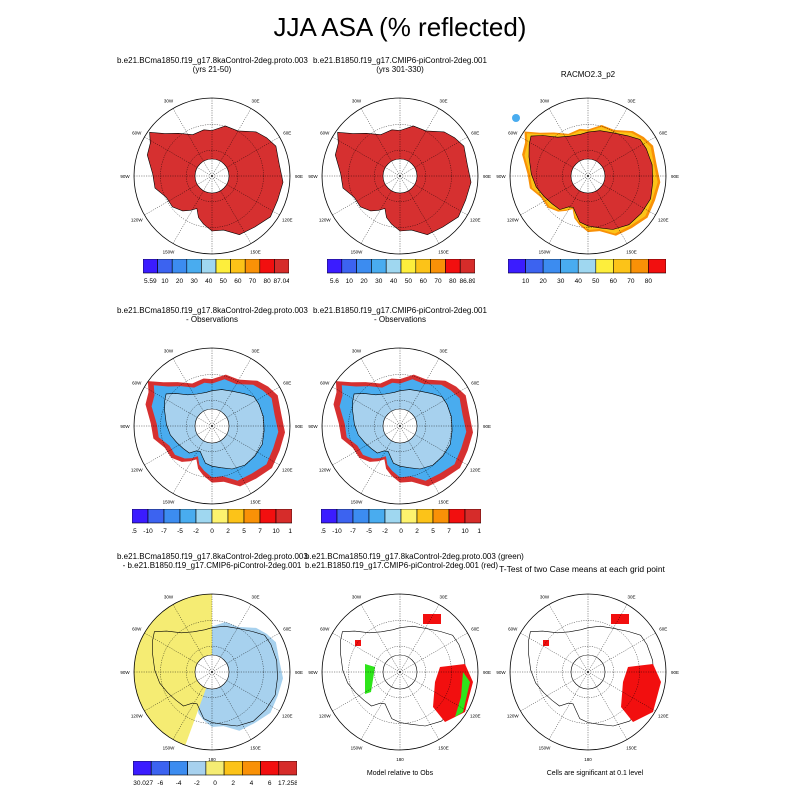  I want to click on colorbar-tick-label: 4, so click(252, 783).